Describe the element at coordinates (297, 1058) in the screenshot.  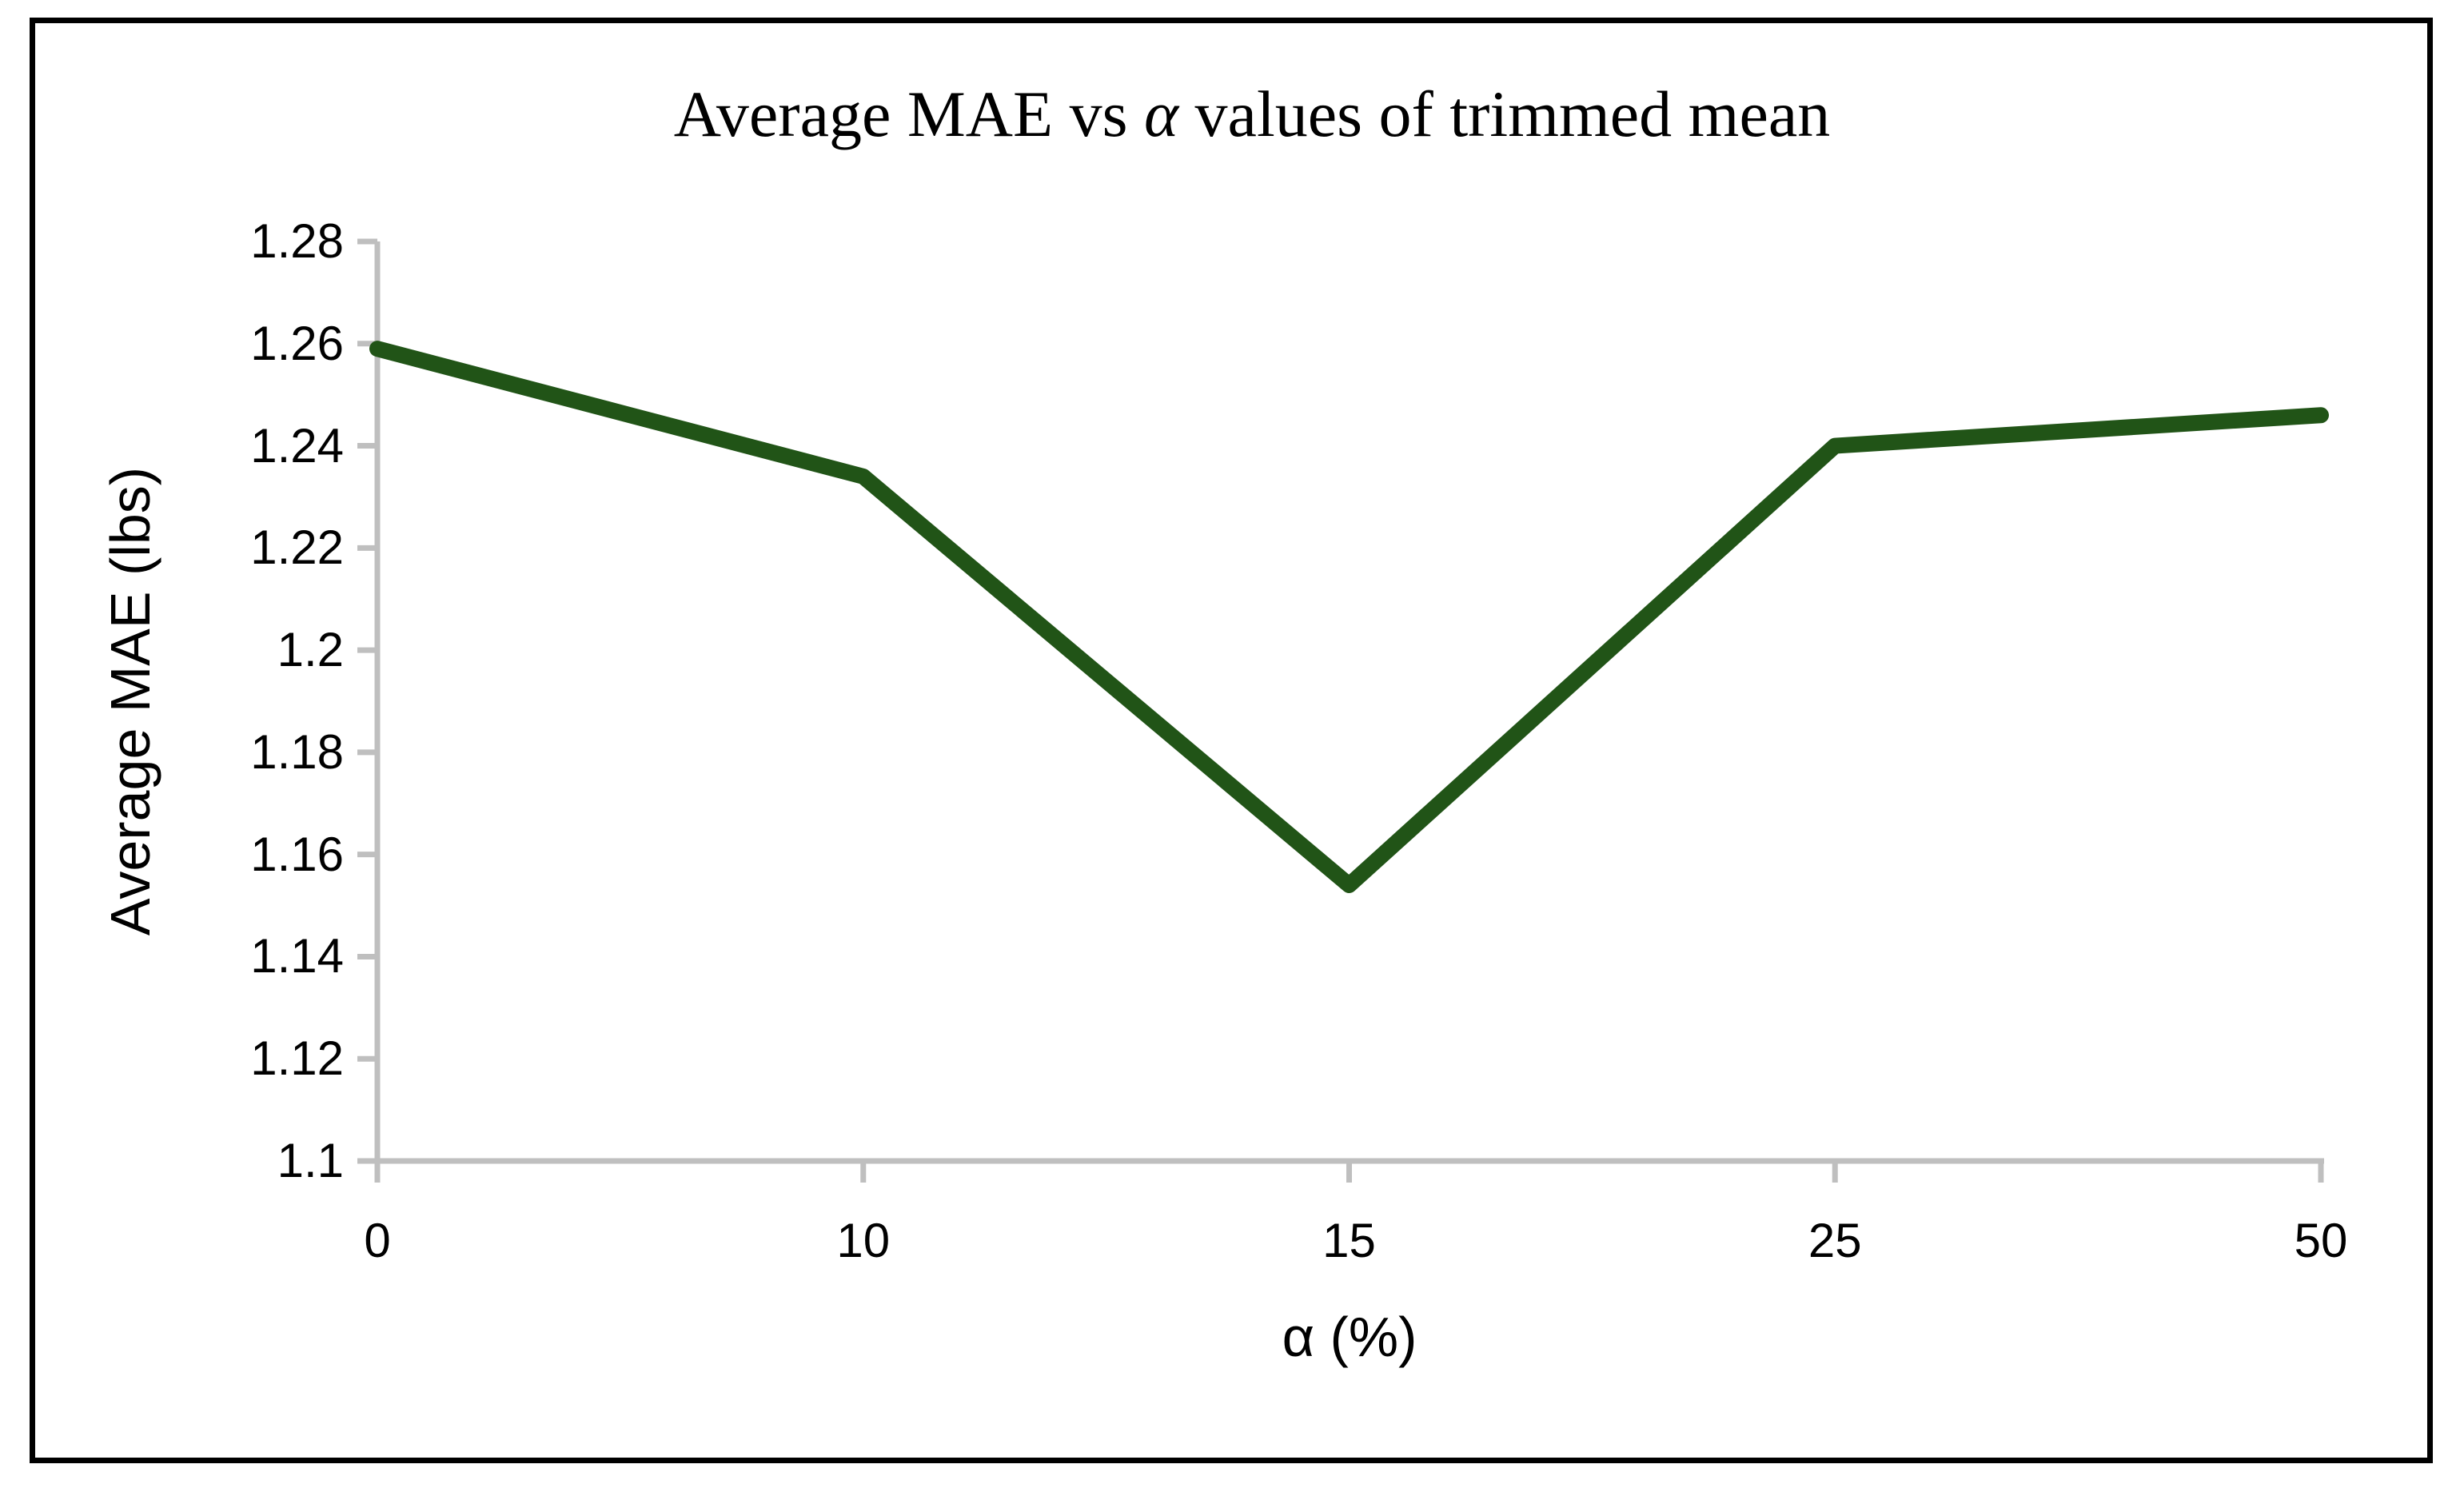
I see `y-tick-label: 1.12` at that location.